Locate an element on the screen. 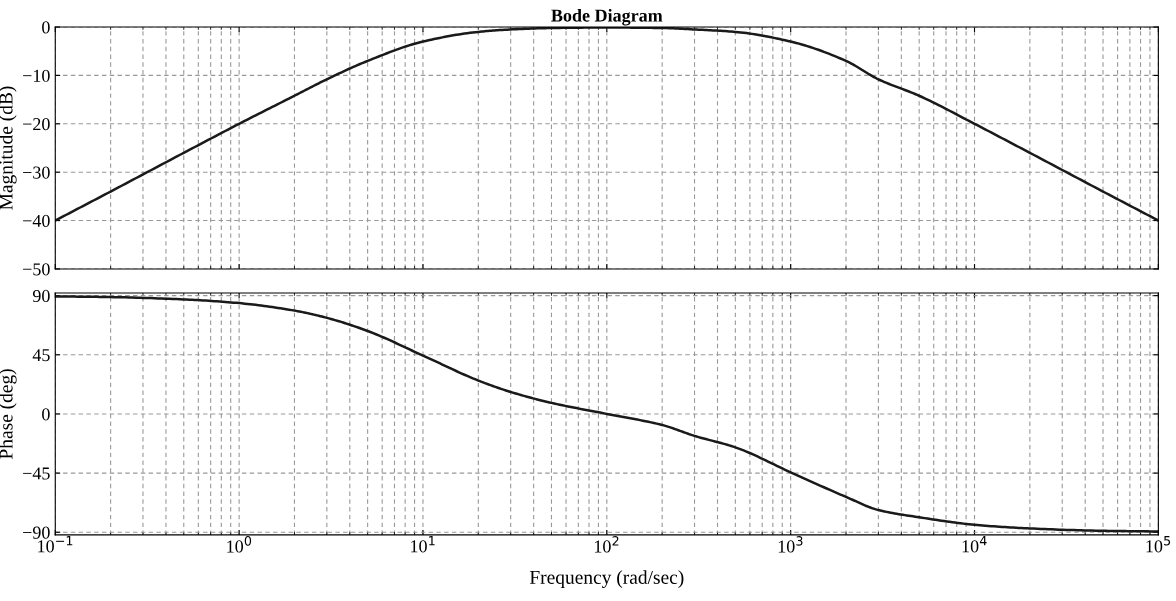  x-tick-label: 10$^{5}$ is located at coordinates (1158, 544).